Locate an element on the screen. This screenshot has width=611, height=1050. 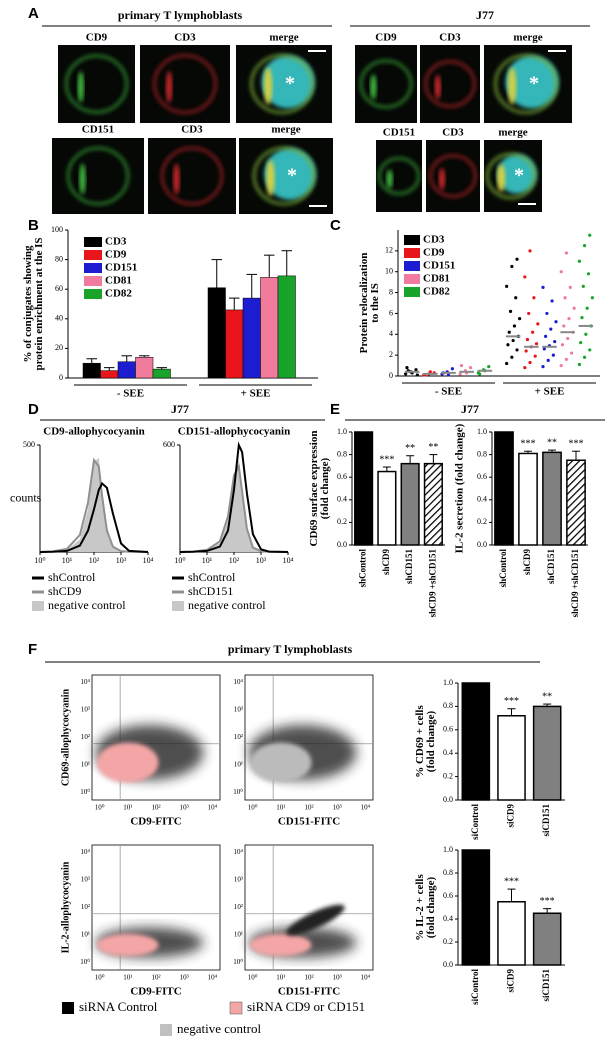
merge-marker: * is located at coordinates (519, 176).